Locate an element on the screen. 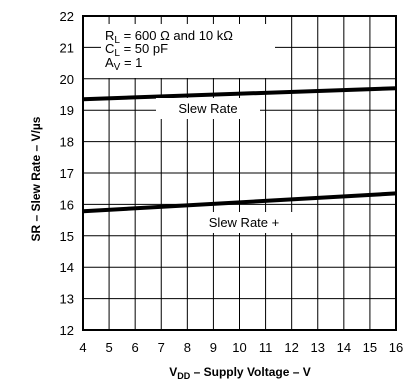 This screenshot has width=418, height=383. y-tick-label: 21 is located at coordinates (67, 47).